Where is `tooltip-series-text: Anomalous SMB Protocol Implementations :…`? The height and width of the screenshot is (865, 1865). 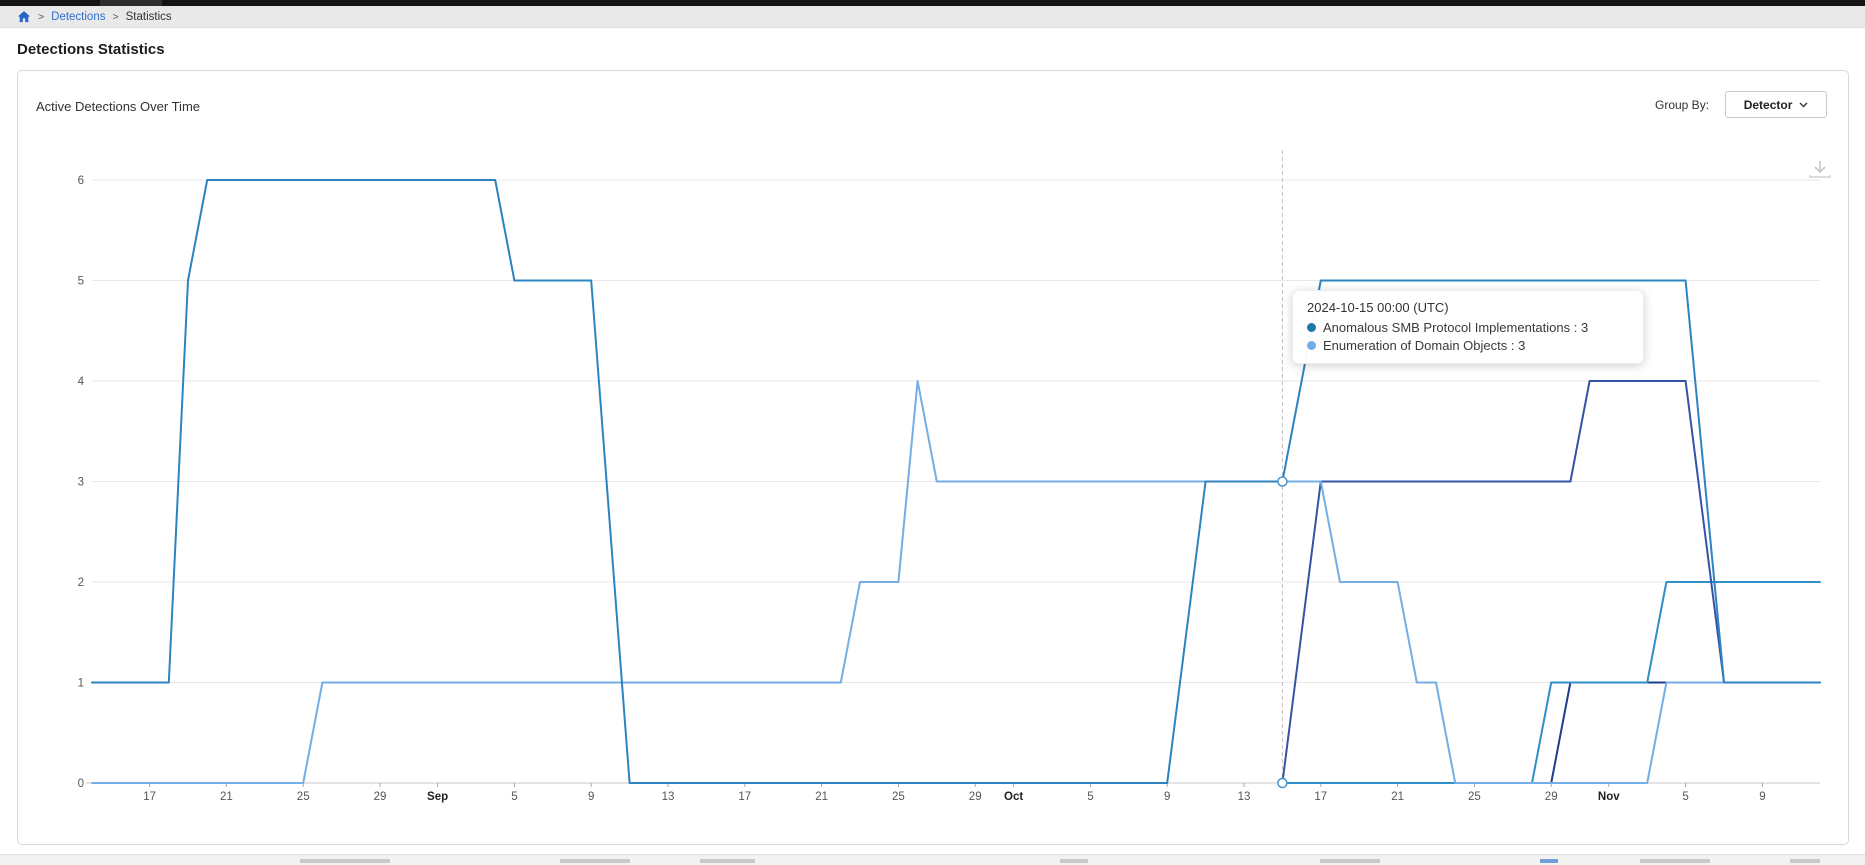
tooltip-series-text: Anomalous SMB Protocol Implementations :… is located at coordinates (1456, 327).